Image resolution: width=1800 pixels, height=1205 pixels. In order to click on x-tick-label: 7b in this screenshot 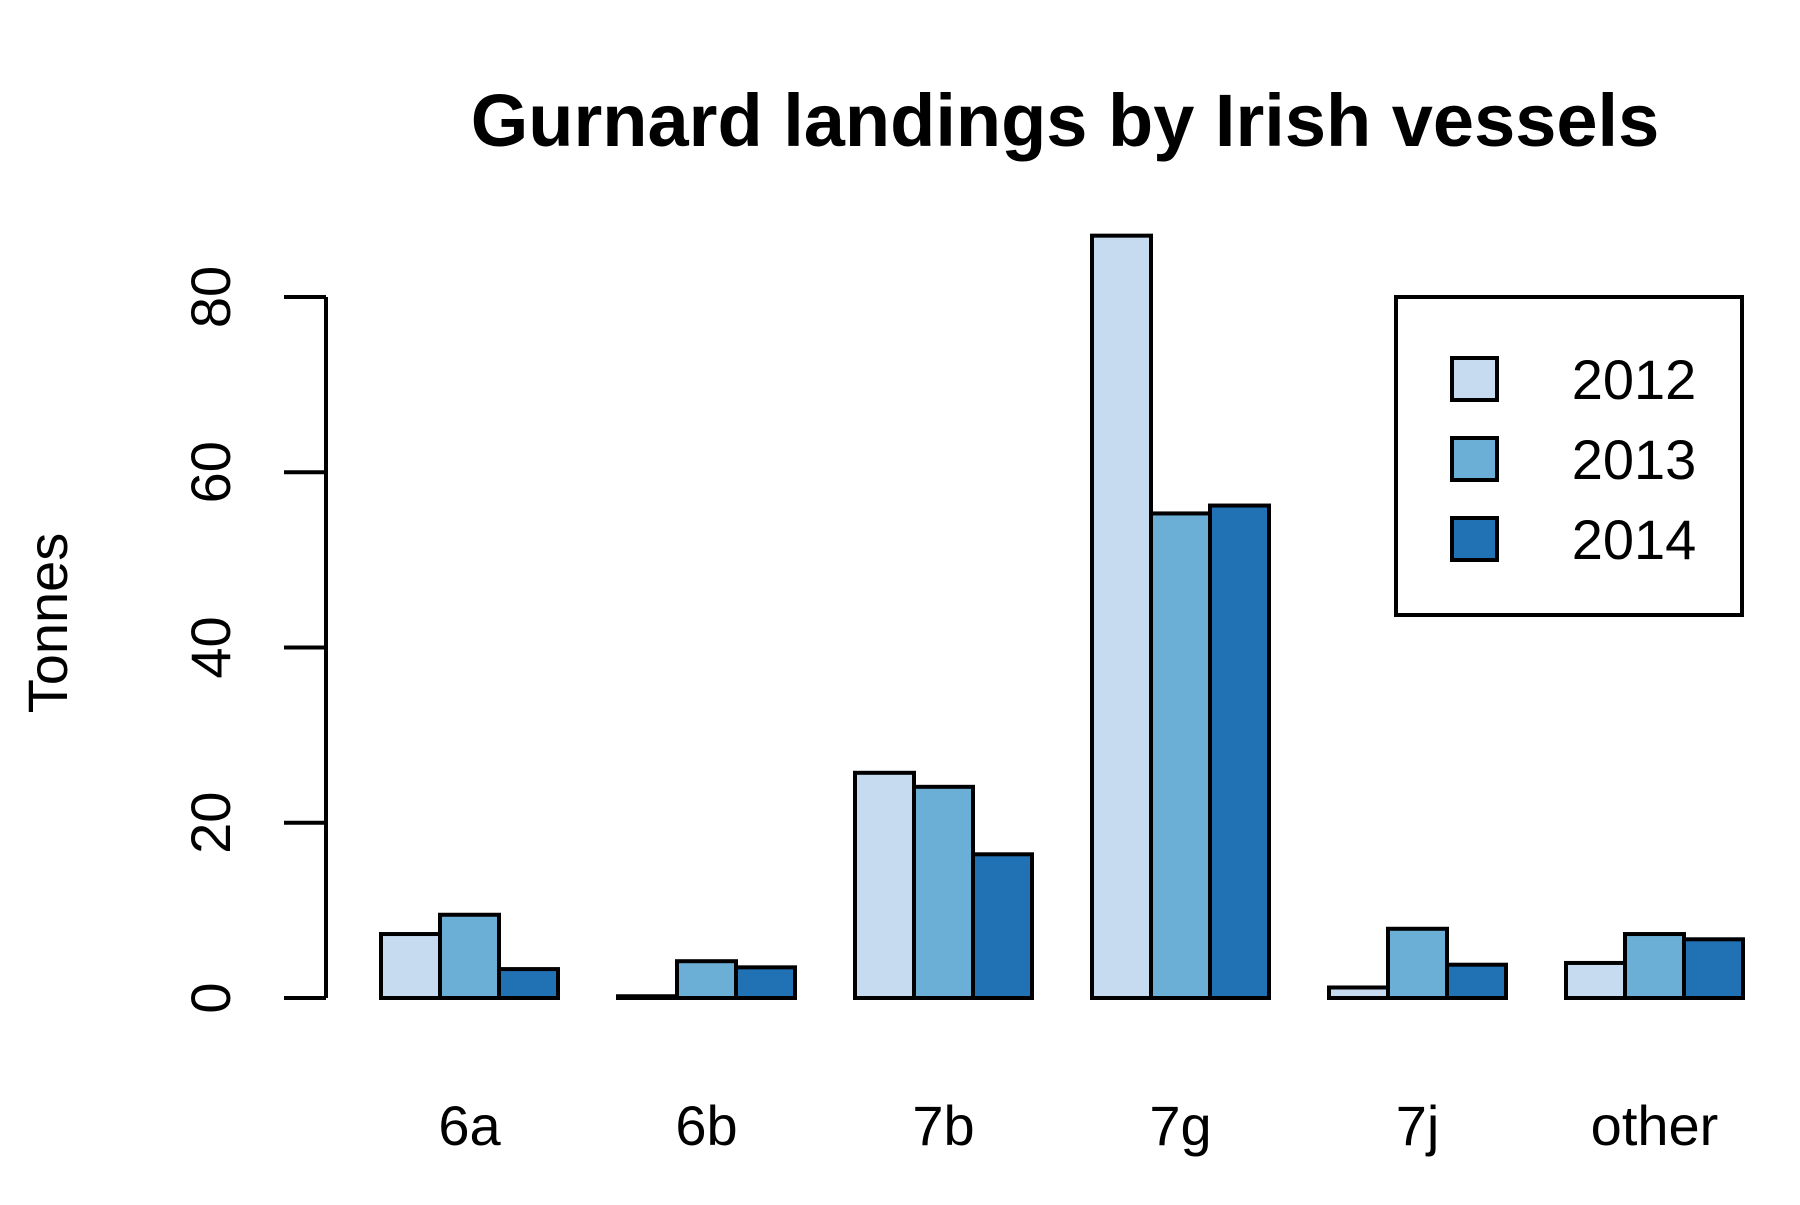, I will do `click(943, 1125)`.